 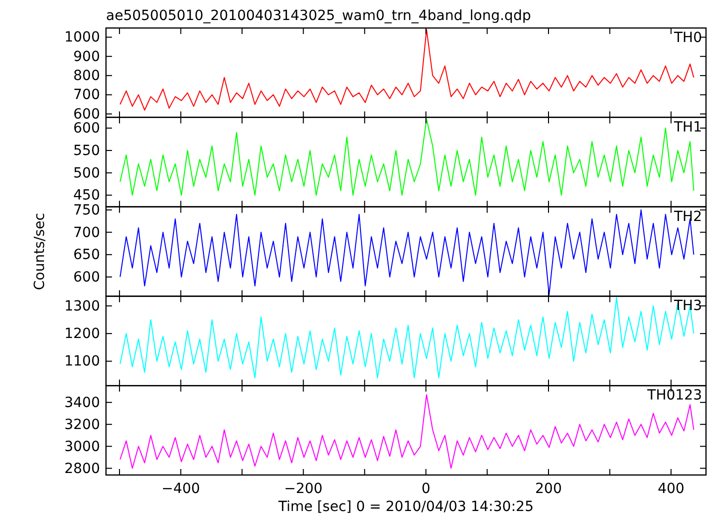 What do you see at coordinates (86, 196) in the screenshot?
I see `y-tick-label: 450` at bounding box center [86, 196].